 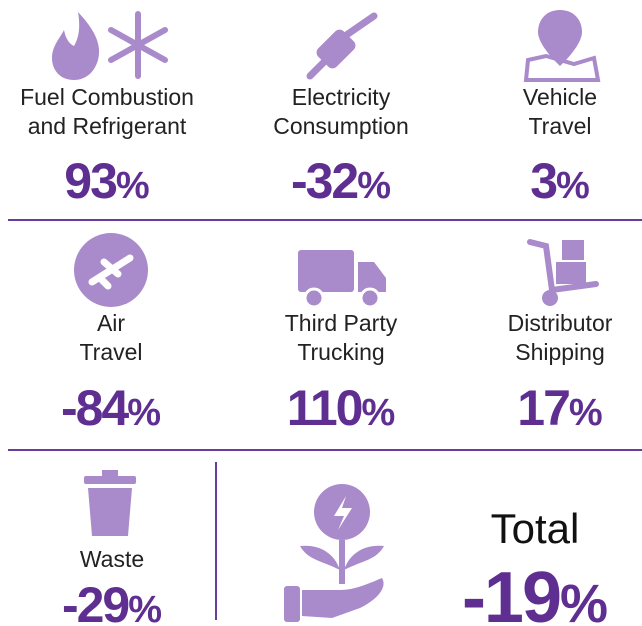 I want to click on hand-truck-icon, so click(x=563, y=272).